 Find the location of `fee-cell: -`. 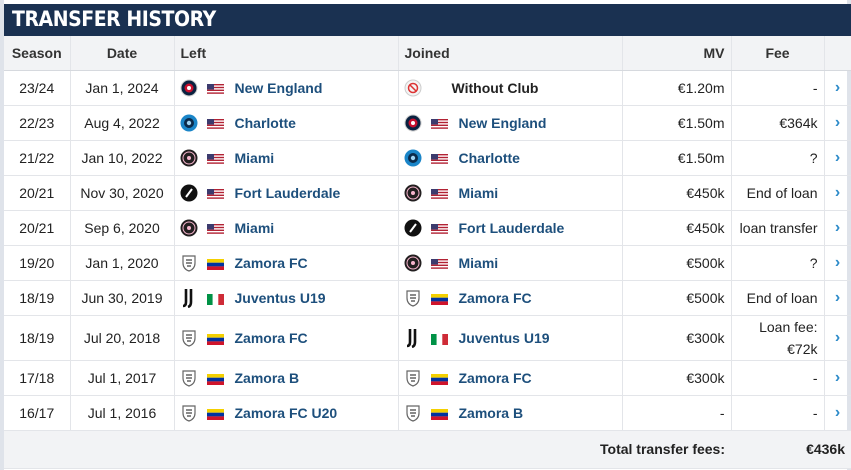

fee-cell: - is located at coordinates (778, 378).